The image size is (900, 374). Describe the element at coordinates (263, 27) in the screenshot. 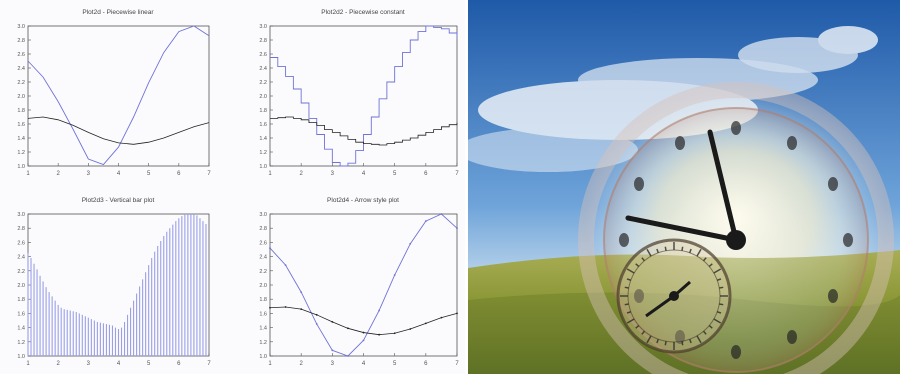

I see `y-tick-label: 3.0` at that location.